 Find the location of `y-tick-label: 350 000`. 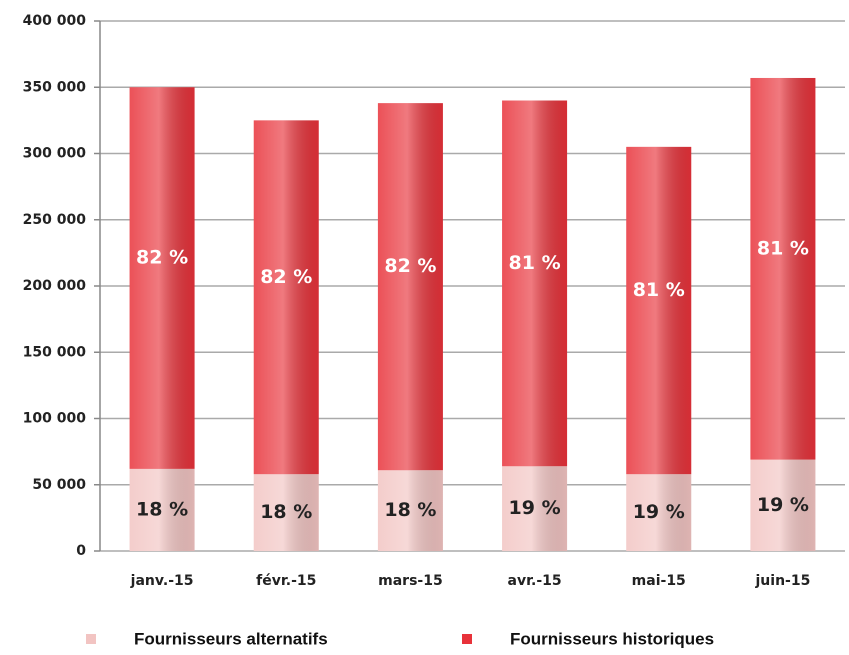

y-tick-label: 350 000 is located at coordinates (55, 87).